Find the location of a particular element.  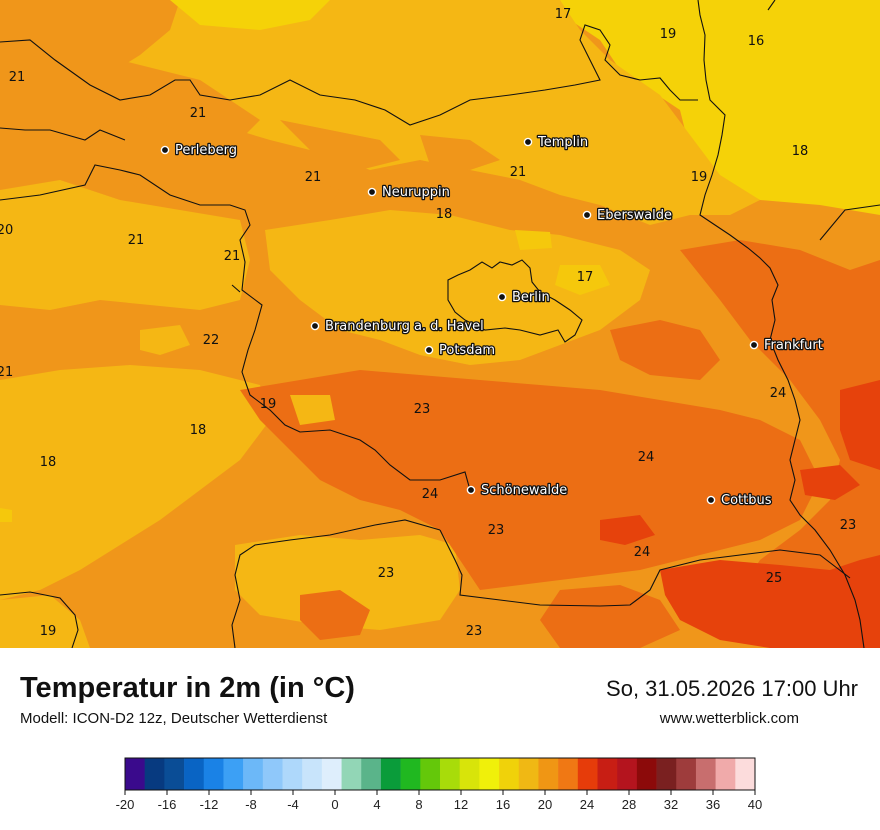

city-marker: Brandenburg a. d. Havel is located at coordinates (397, 326).